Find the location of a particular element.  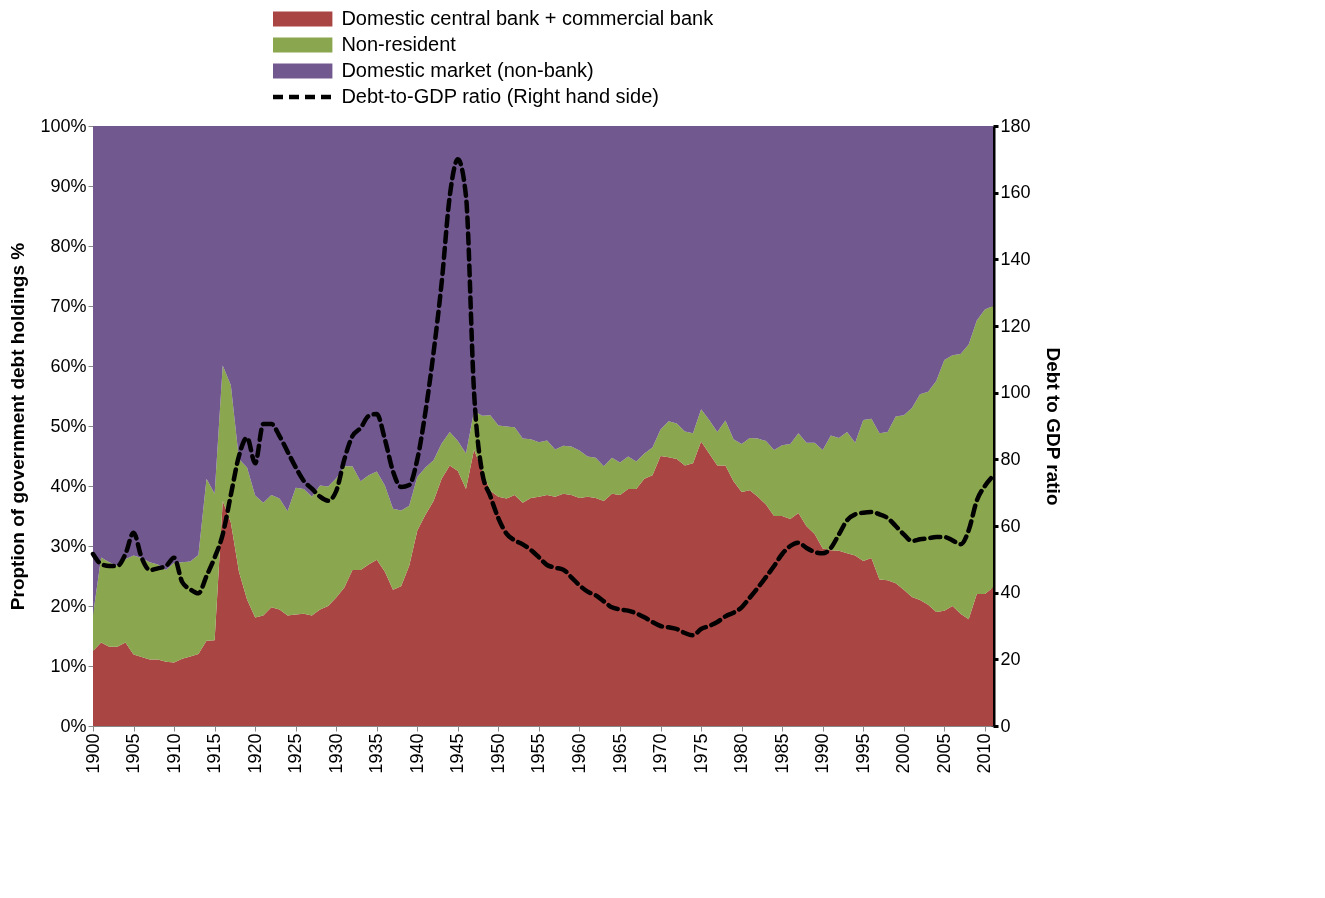

legend-label: Non-resident is located at coordinates (399, 44).